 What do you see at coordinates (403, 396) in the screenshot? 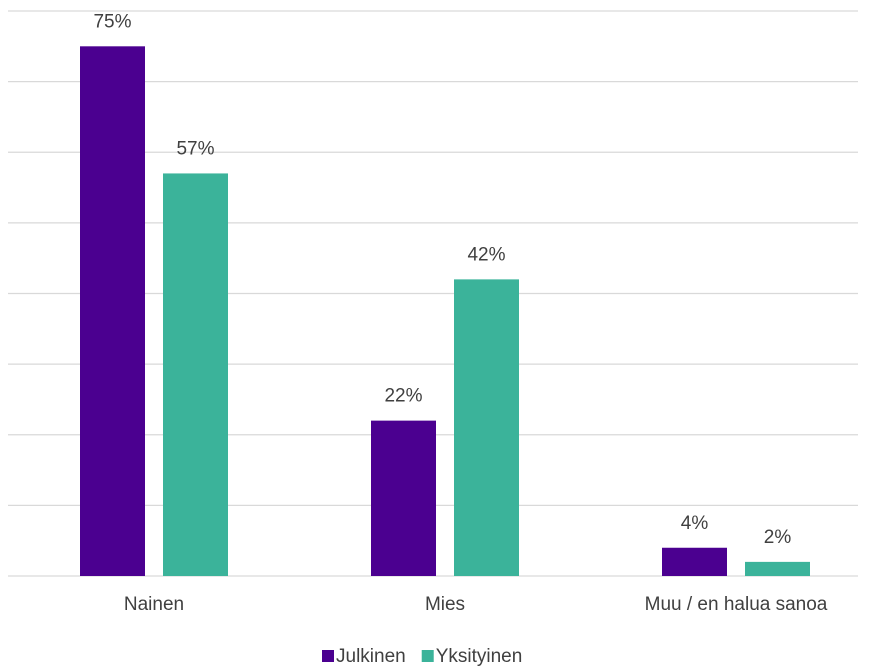
I see `data-label: 22%` at bounding box center [403, 396].